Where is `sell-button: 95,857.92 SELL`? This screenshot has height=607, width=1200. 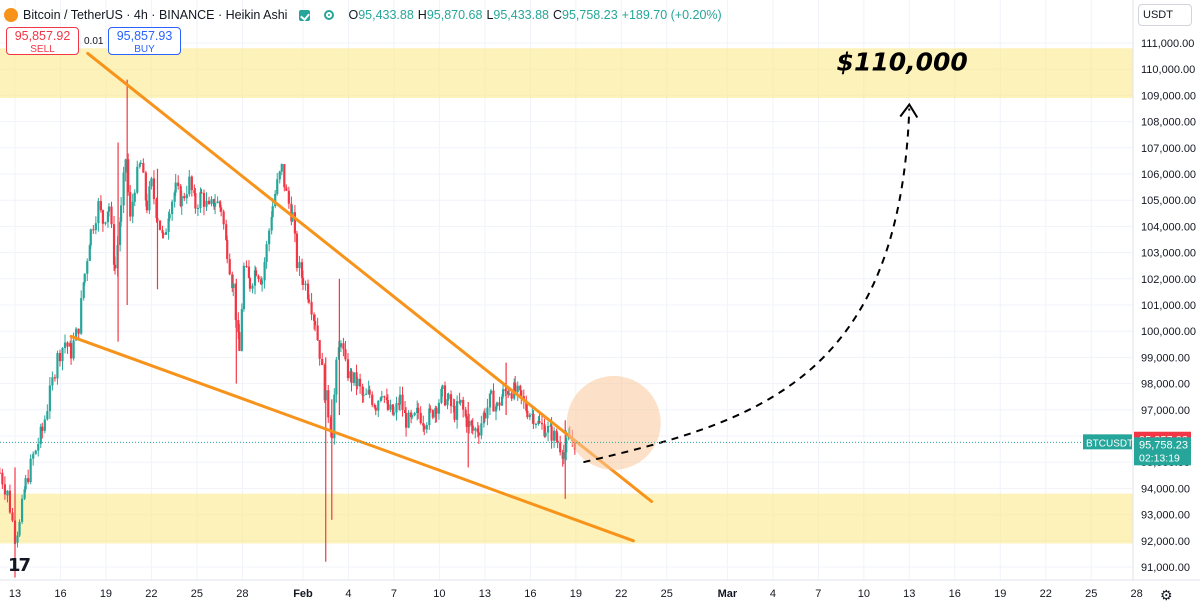 sell-button: 95,857.92 SELL is located at coordinates (42, 41).